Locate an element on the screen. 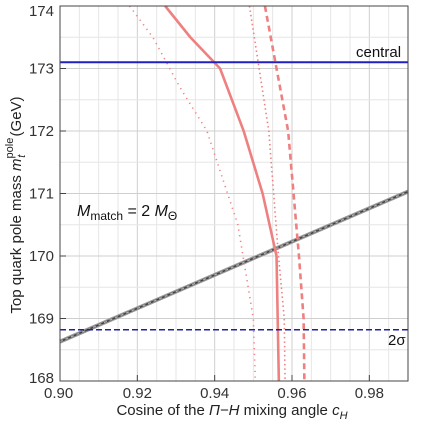 This screenshot has height=426, width=436. matching-scale-label: Mmatch = 2 MΘ is located at coordinates (127, 213).